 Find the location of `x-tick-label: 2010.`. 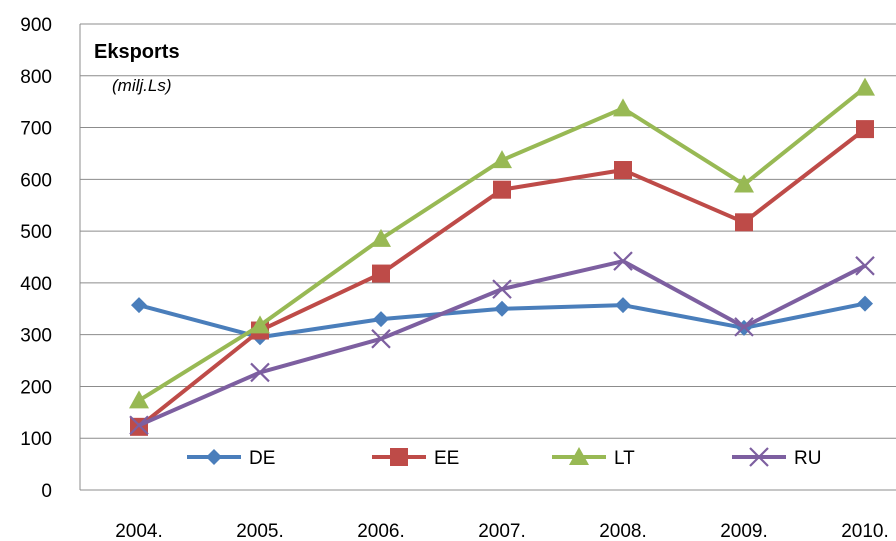

x-tick-label: 2010. is located at coordinates (865, 531).